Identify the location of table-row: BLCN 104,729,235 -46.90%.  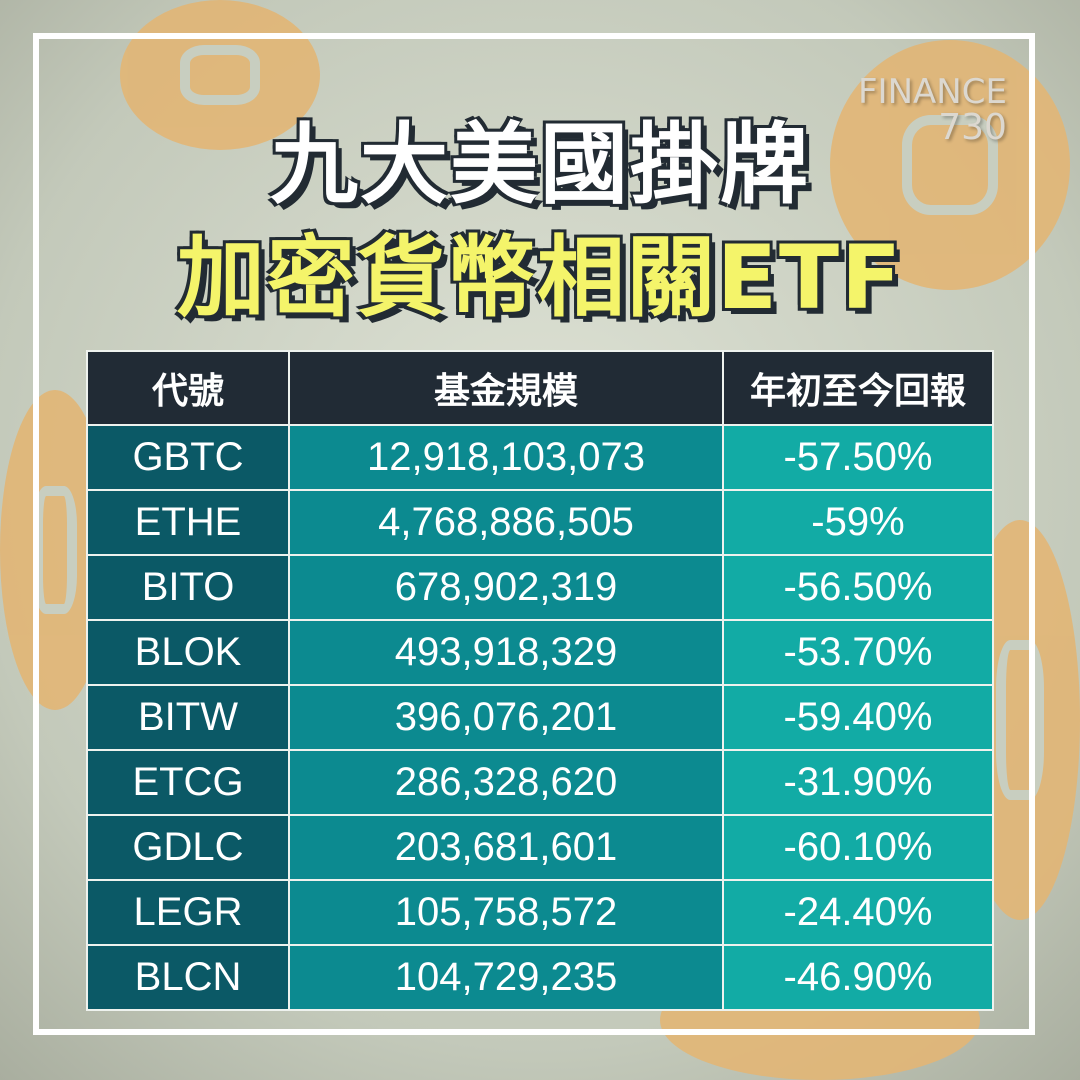
(540, 977).